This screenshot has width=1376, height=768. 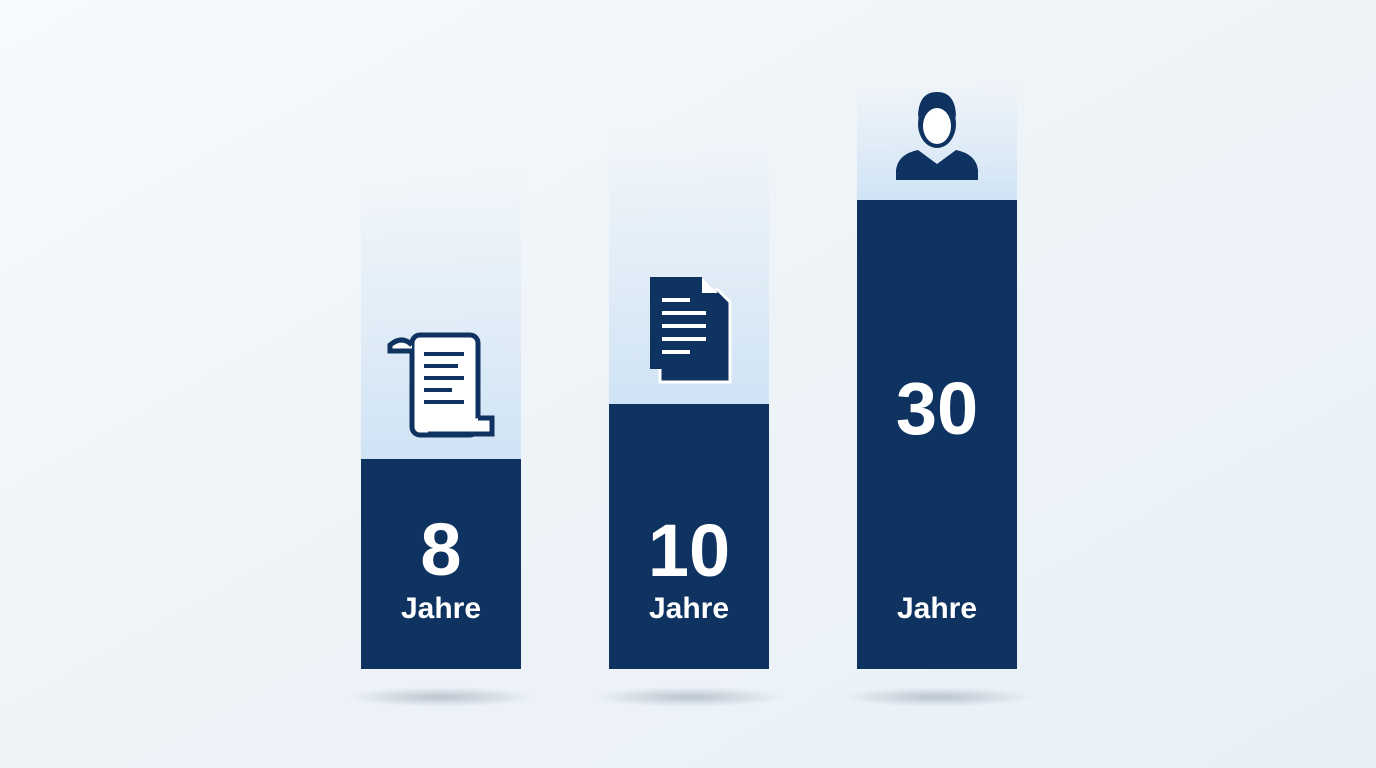 What do you see at coordinates (937, 136) in the screenshot?
I see `person-icon` at bounding box center [937, 136].